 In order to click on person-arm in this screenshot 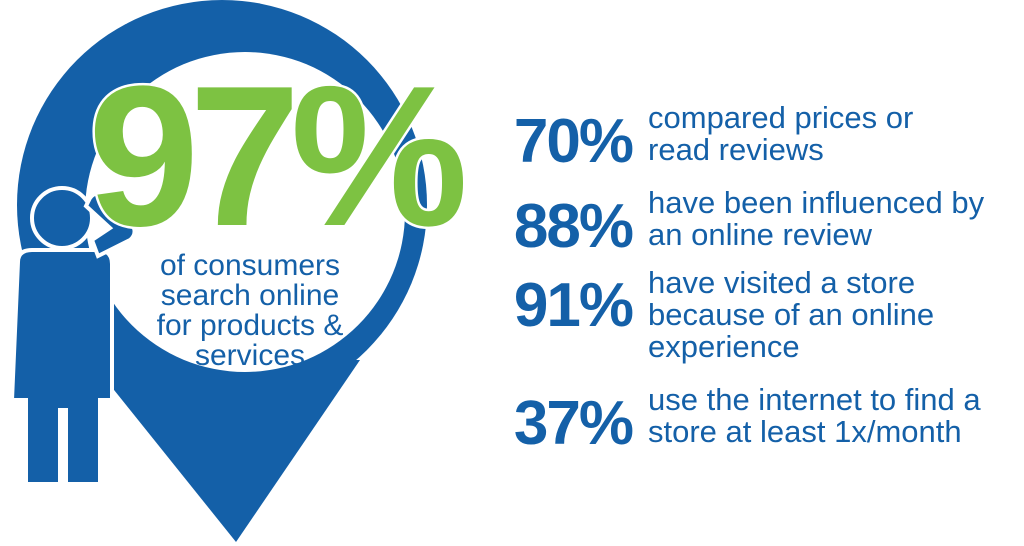, I will do `click(110, 225)`.